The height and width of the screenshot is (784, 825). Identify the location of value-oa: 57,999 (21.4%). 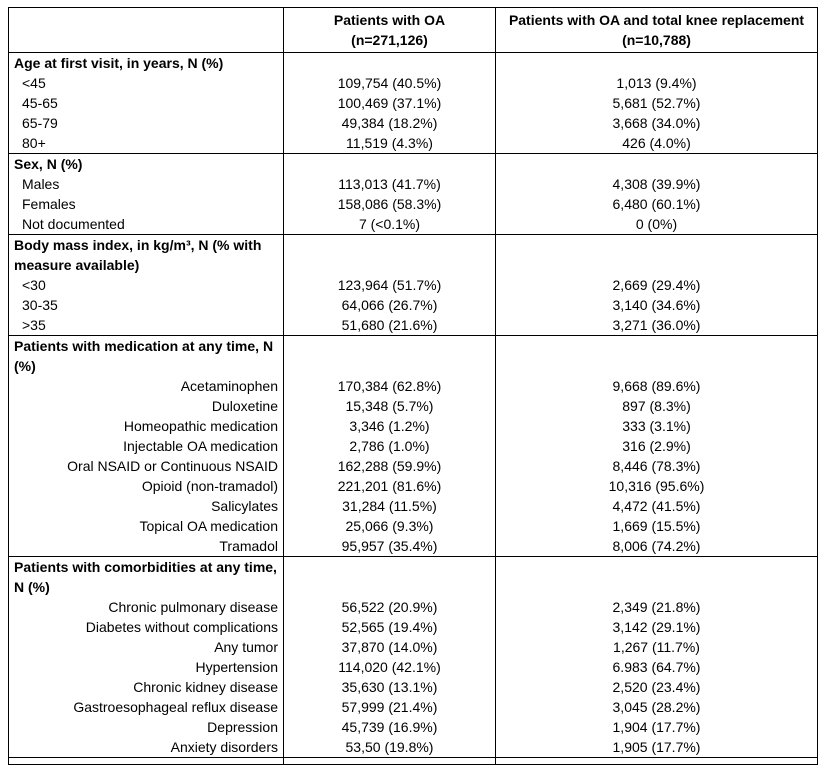
(389, 707).